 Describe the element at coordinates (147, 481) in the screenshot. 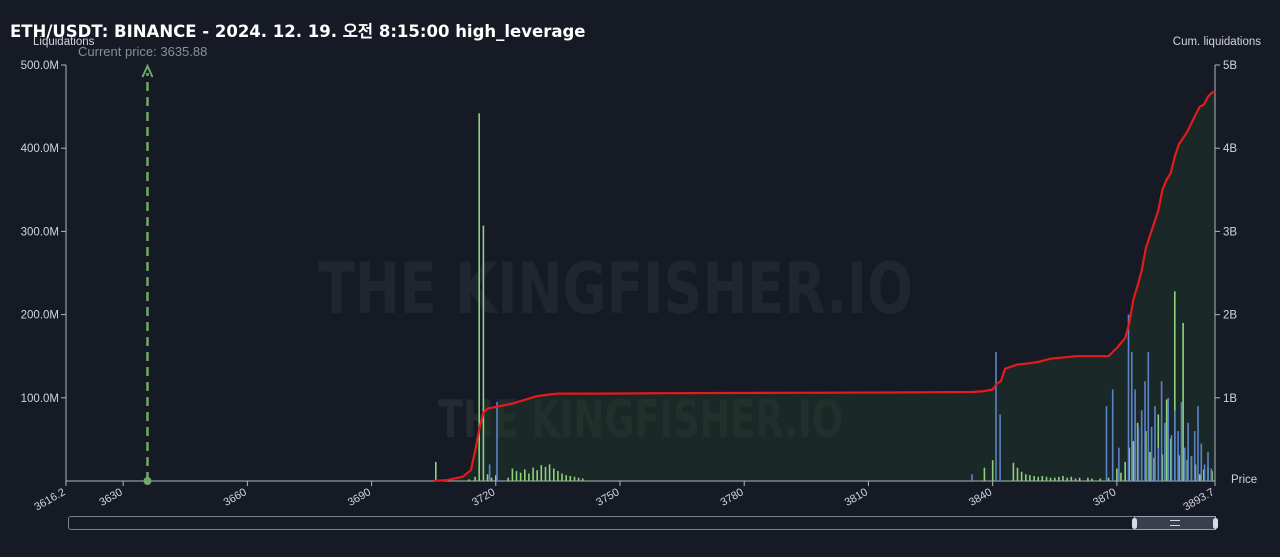

I see `current-price-dot` at that location.